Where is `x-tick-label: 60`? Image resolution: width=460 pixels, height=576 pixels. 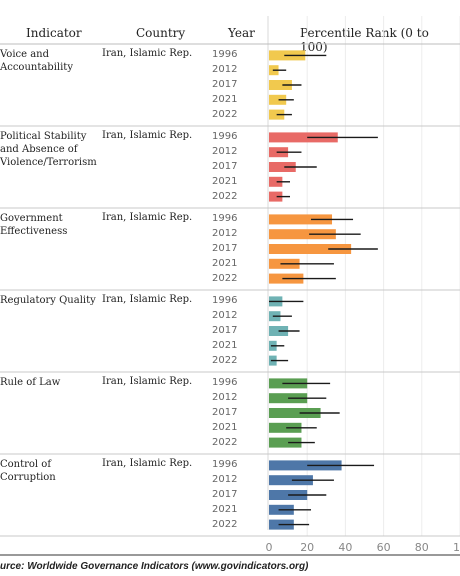
x-tick-label: 60 is located at coordinates (384, 547).